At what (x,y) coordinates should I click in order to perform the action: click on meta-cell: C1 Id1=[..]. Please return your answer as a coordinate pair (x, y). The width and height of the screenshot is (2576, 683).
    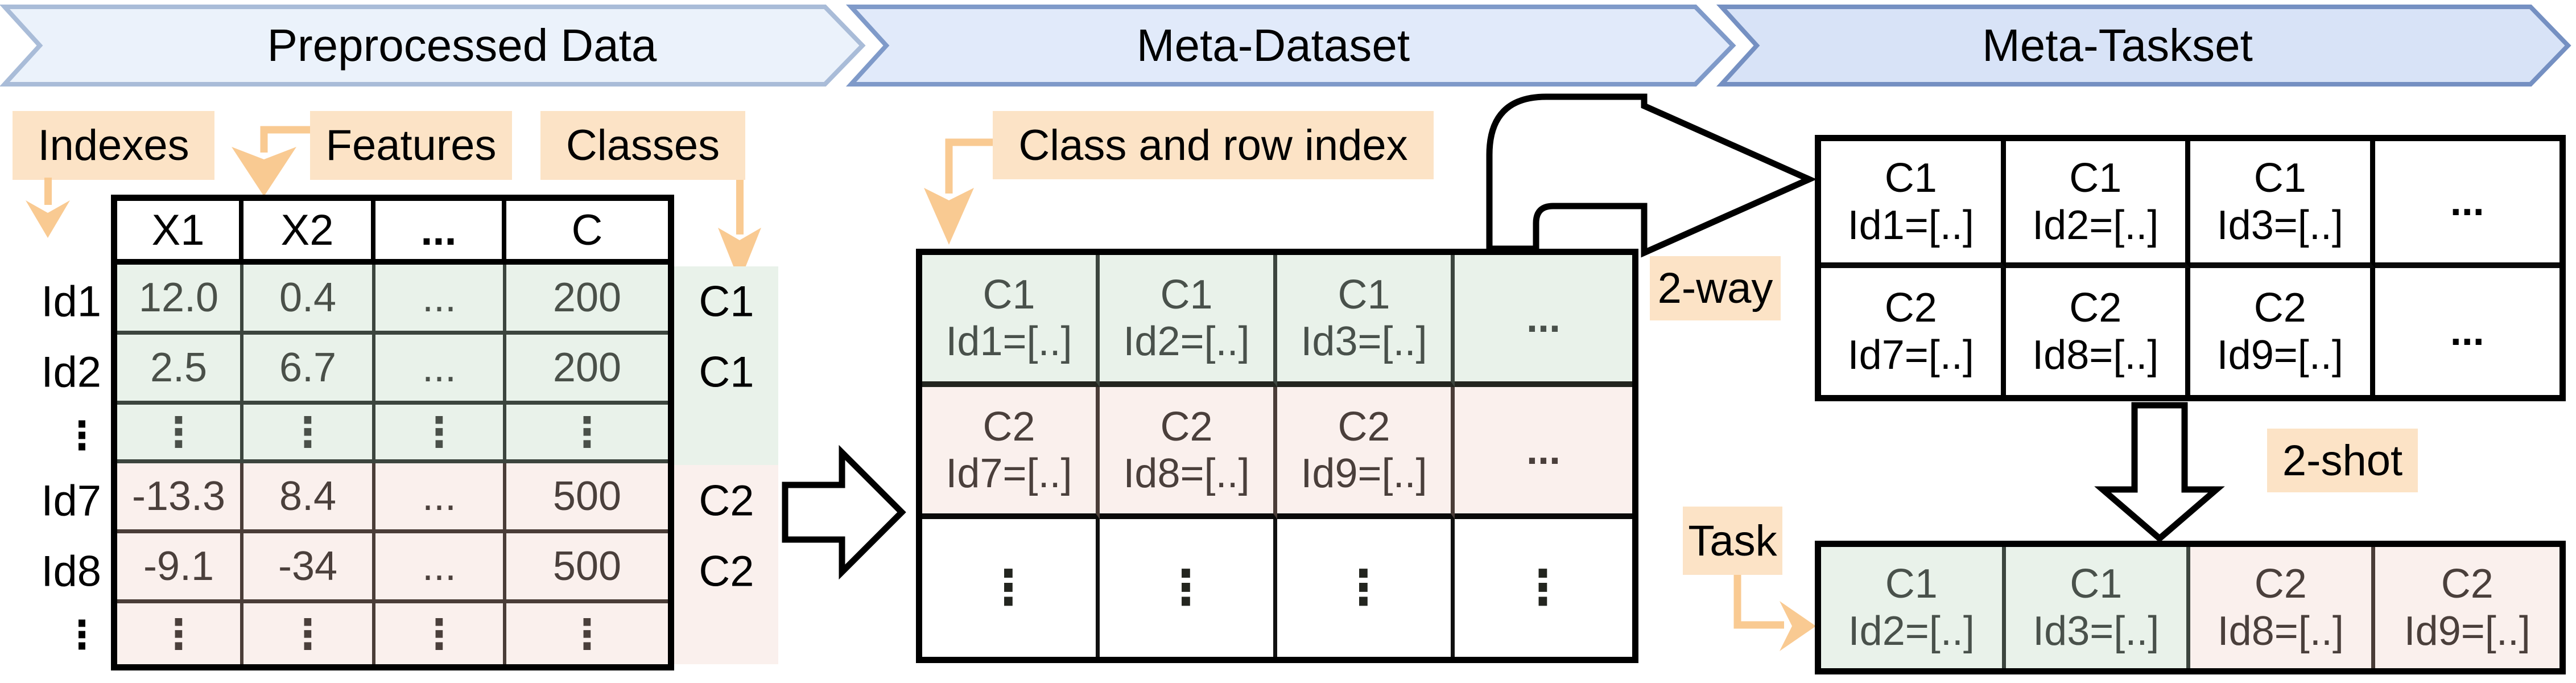
    Looking at the image, I should click on (1011, 321).